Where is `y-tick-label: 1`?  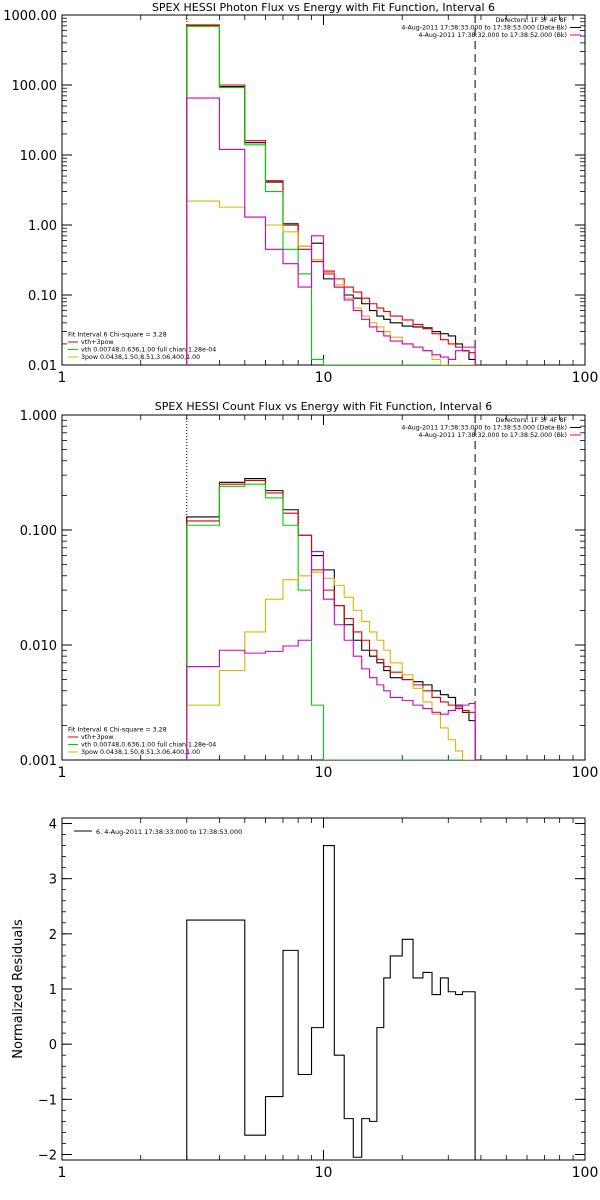
y-tick-label: 1 is located at coordinates (53, 990).